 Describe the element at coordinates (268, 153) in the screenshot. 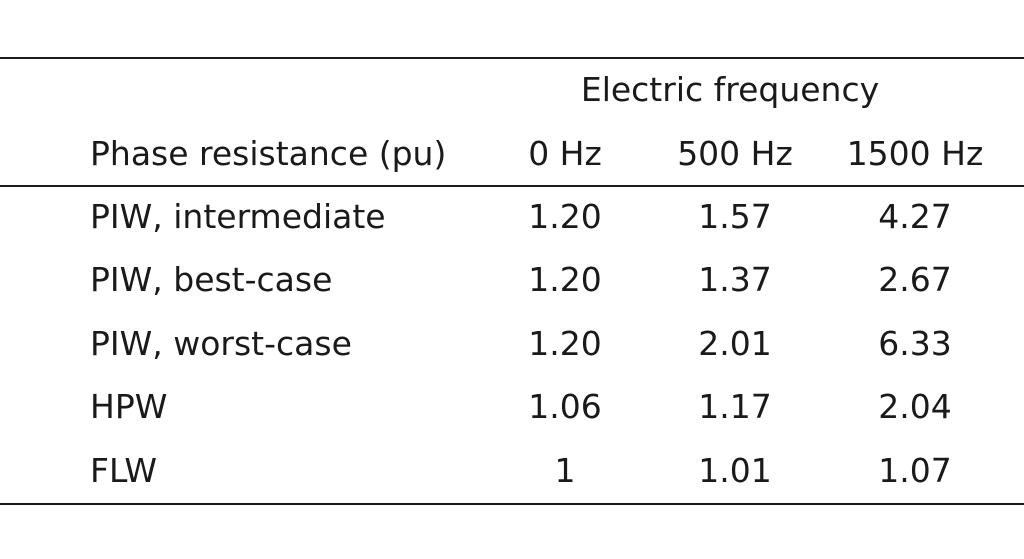

I see `row-header: Phase resistance (pu)` at that location.